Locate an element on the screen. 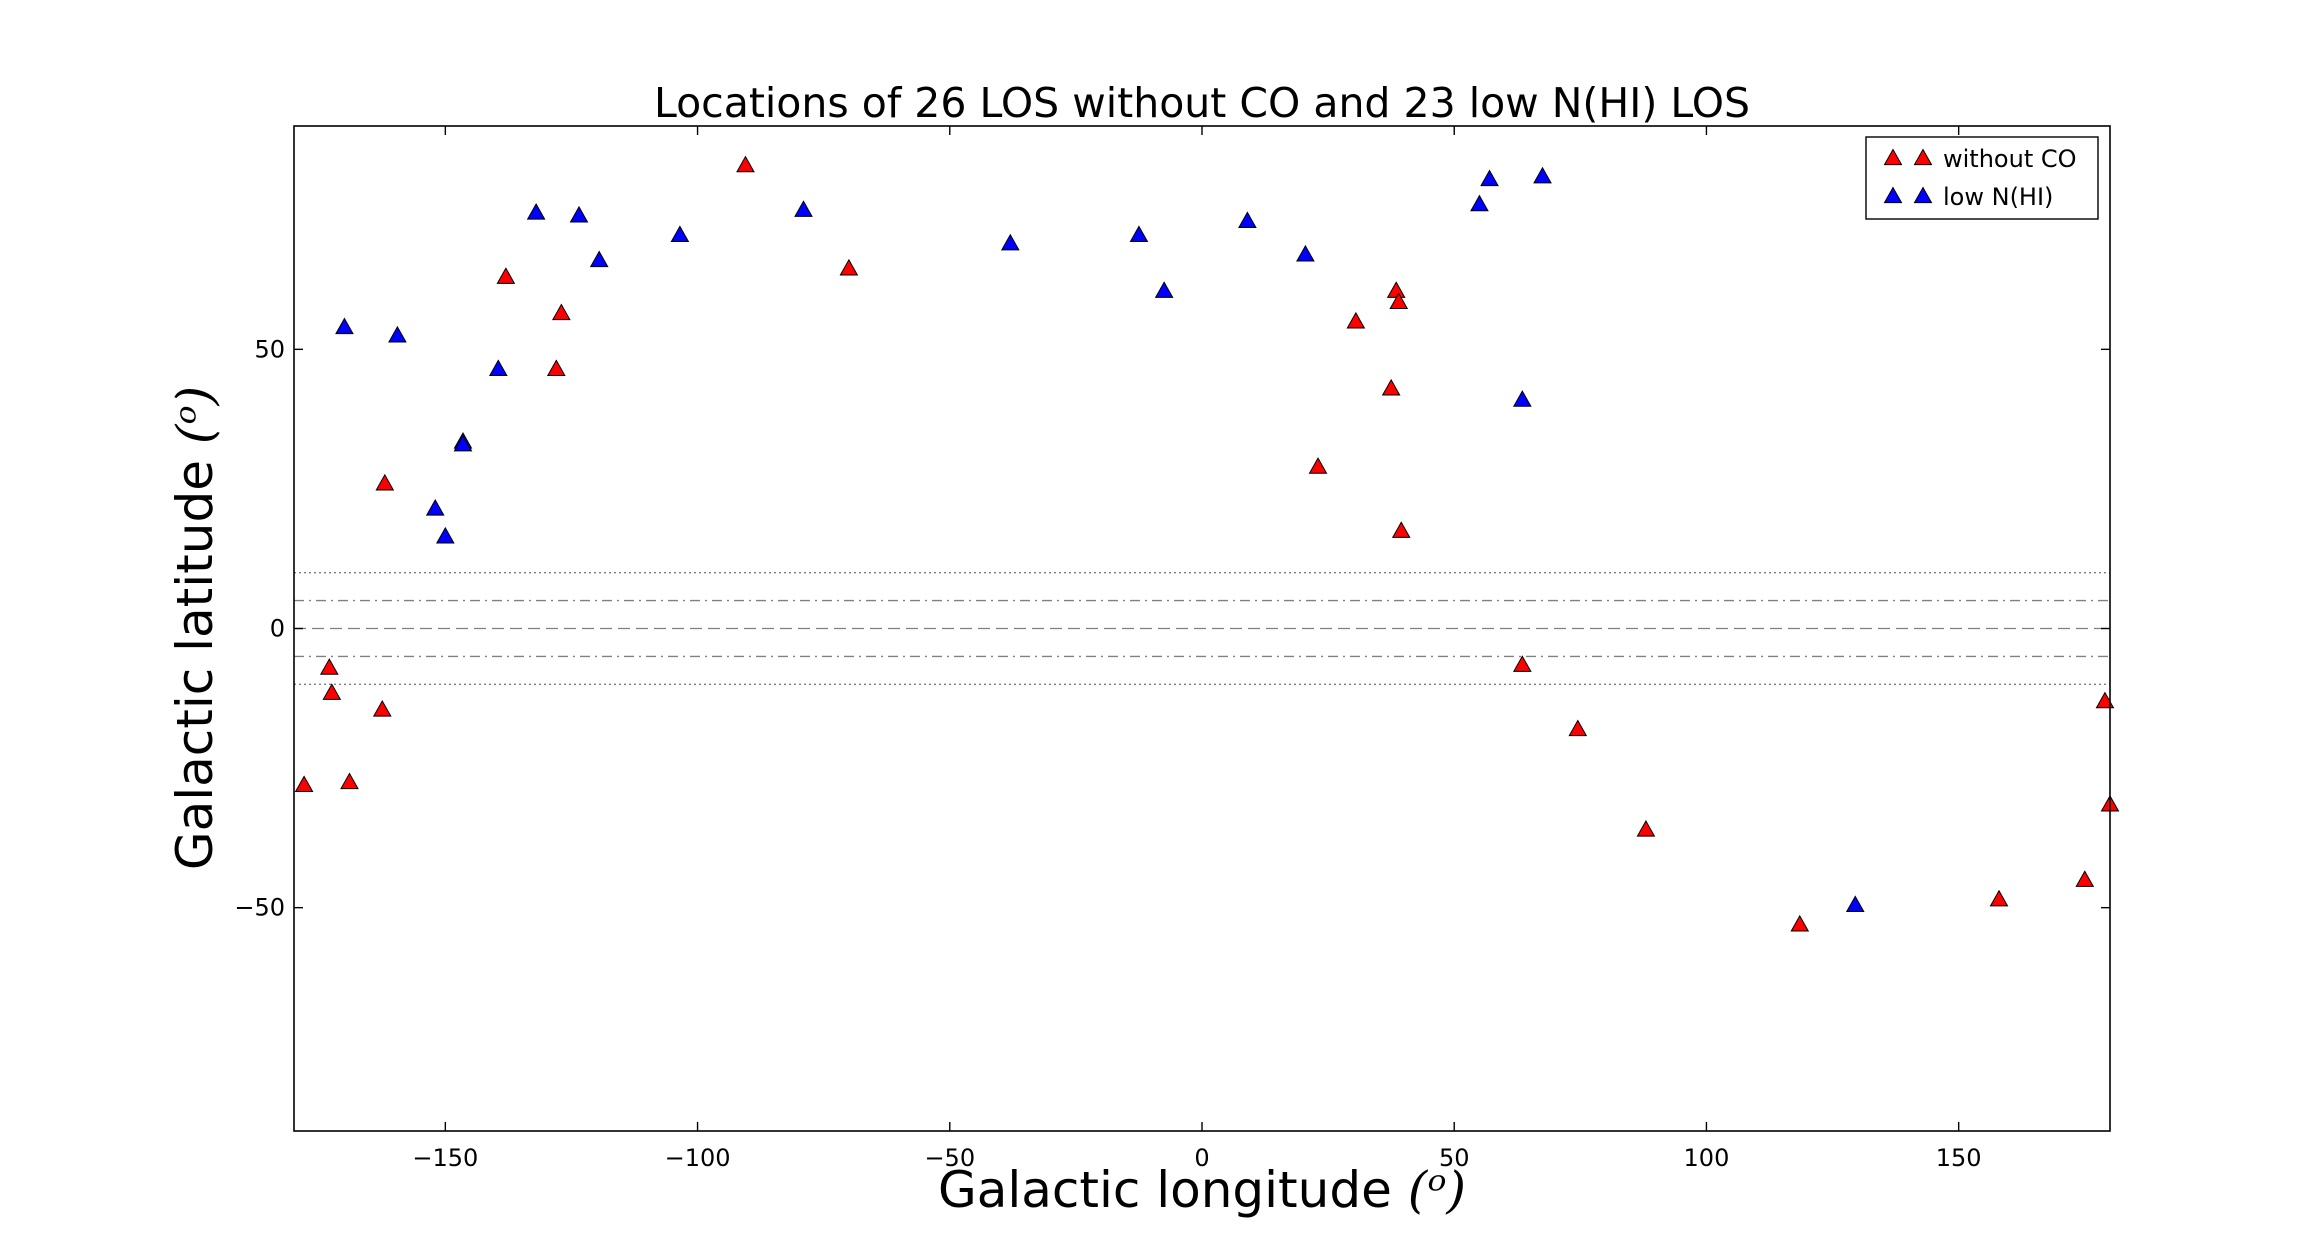 The image size is (2318, 1247). y-tick-label: −50 is located at coordinates (259, 908).